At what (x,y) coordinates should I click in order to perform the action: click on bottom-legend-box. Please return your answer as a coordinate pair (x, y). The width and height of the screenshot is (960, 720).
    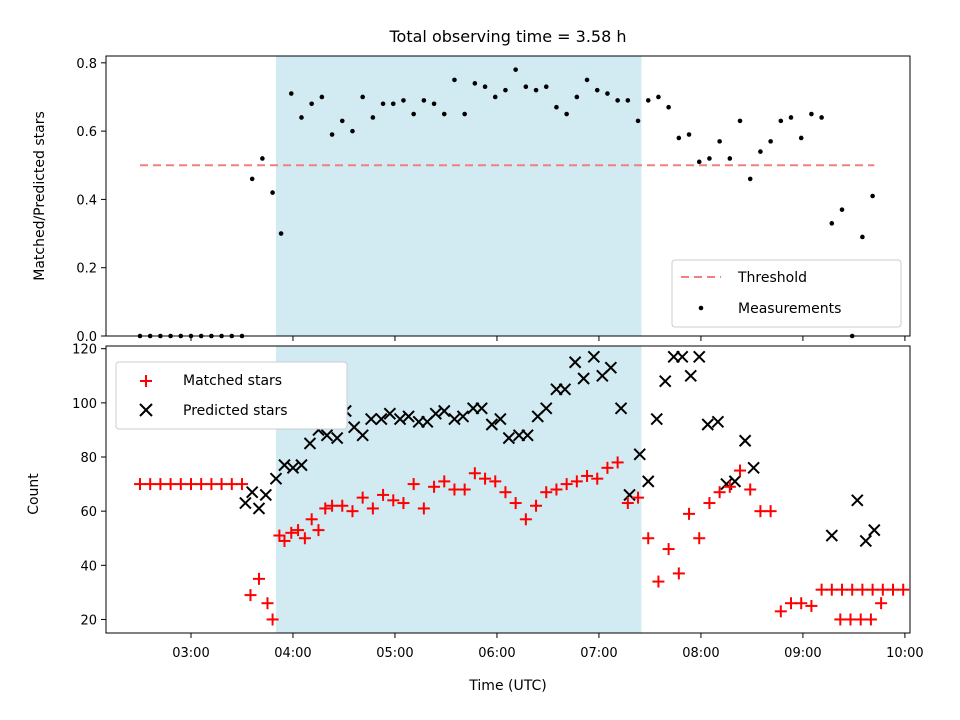
    Looking at the image, I should click on (231, 395).